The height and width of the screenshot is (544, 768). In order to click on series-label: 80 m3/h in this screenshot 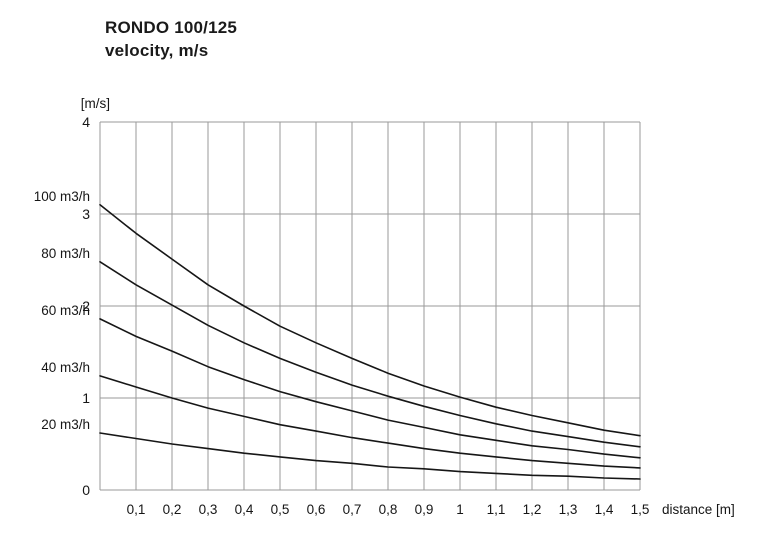, I will do `click(65, 253)`.